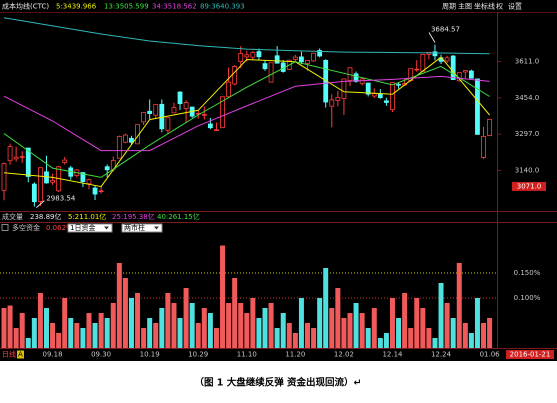 The width and height of the screenshot is (557, 403). Describe the element at coordinates (12, 216) in the screenshot. I see `volume-title: 成交量` at that location.